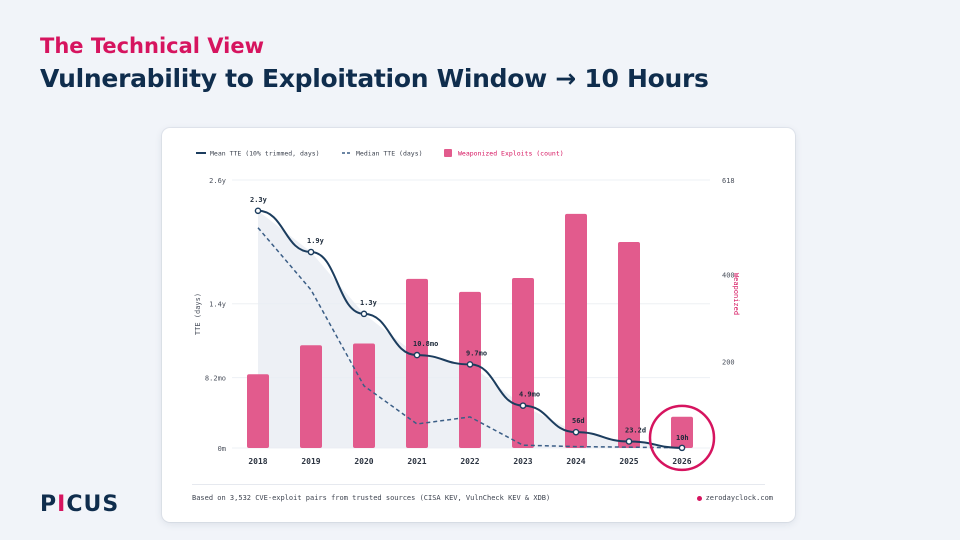  What do you see at coordinates (728, 181) in the screenshot?
I see `y-right-tick-label: 618` at bounding box center [728, 181].